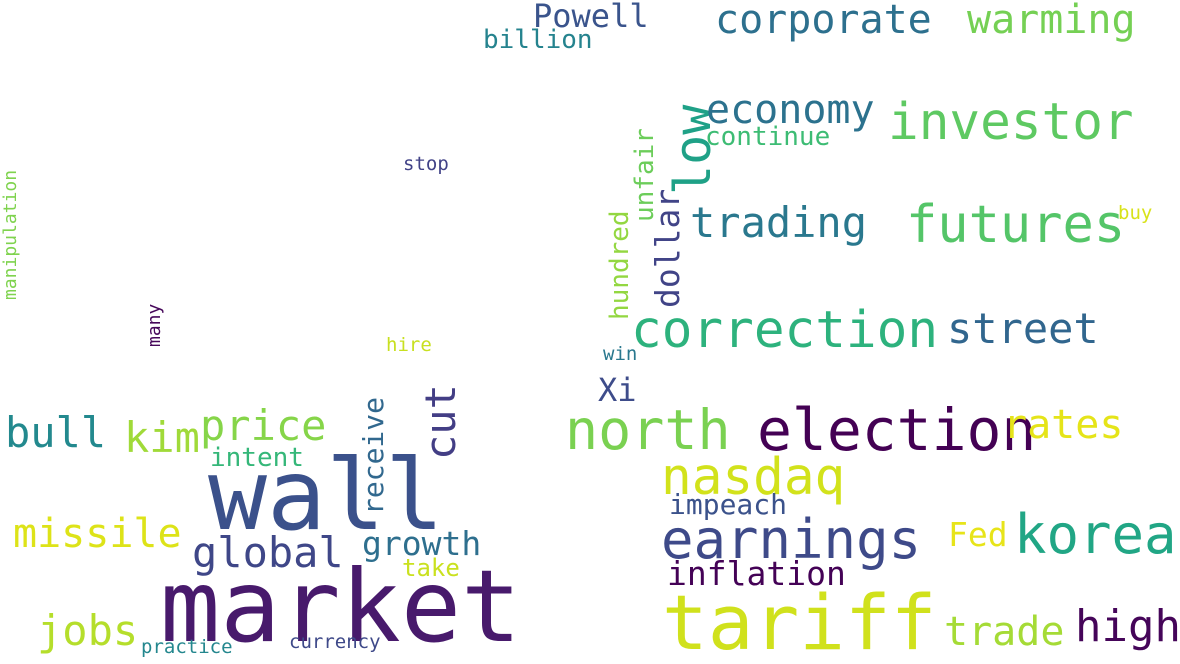  I want to click on word-wall: wall, so click(326, 496).